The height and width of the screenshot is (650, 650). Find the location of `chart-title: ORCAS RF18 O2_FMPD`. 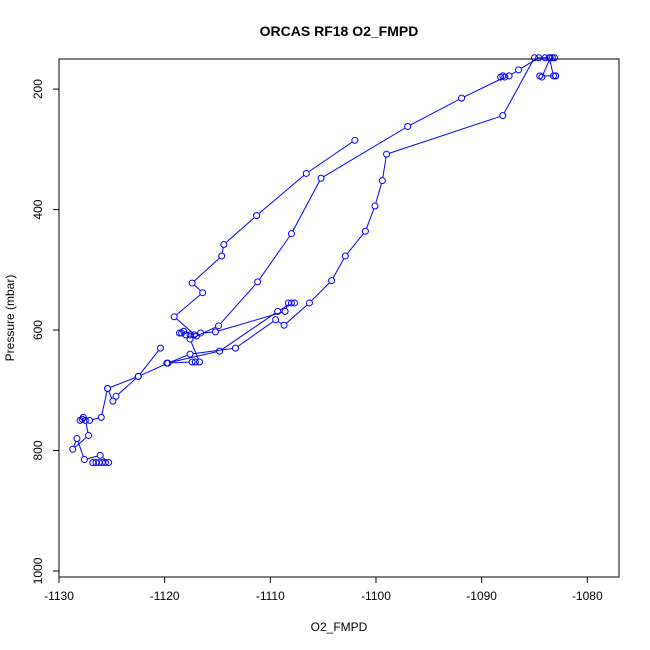

chart-title: ORCAS RF18 O2_FMPD is located at coordinates (339, 31).